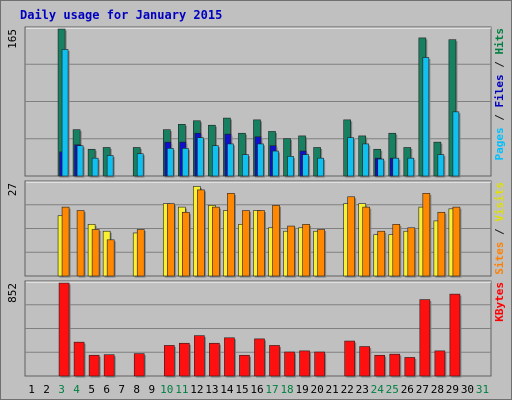 The image size is (512, 400). I want to click on x-tick-label-day-16: 16, so click(256, 389).